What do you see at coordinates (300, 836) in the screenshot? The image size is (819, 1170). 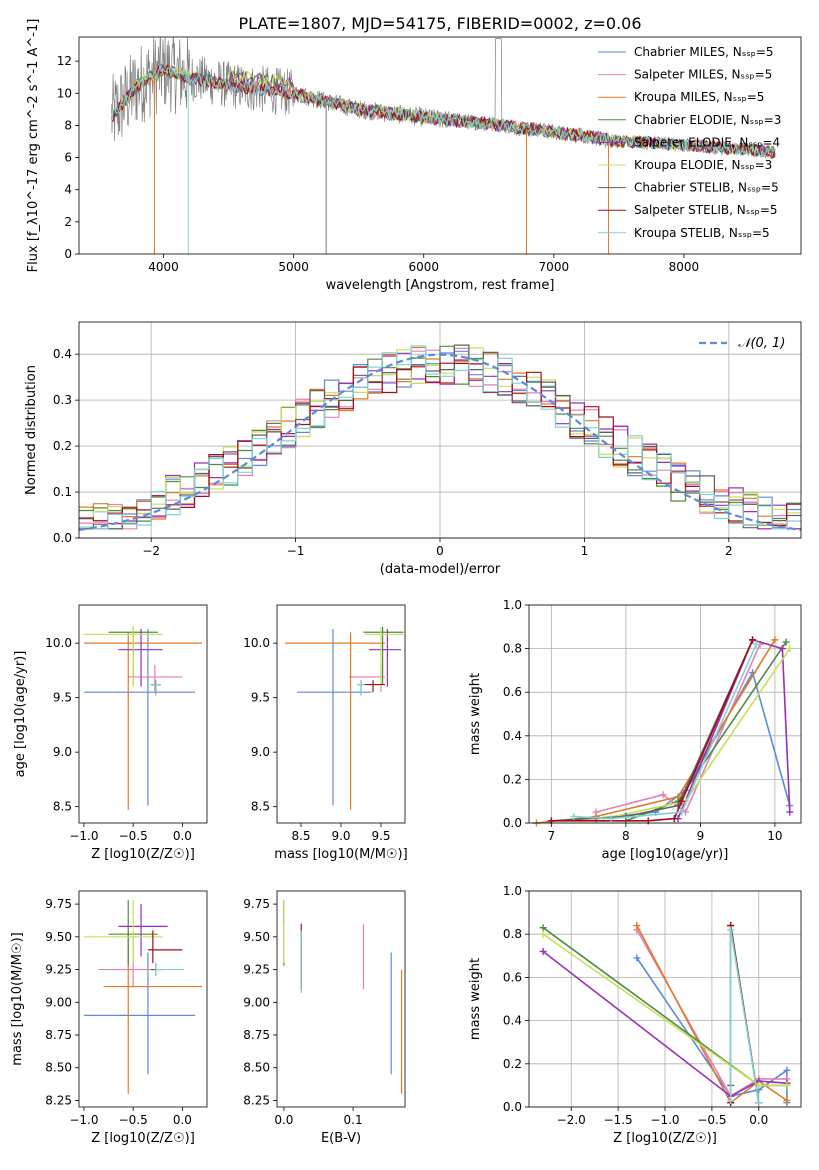 I see `x-tick-label: 8.5` at bounding box center [300, 836].